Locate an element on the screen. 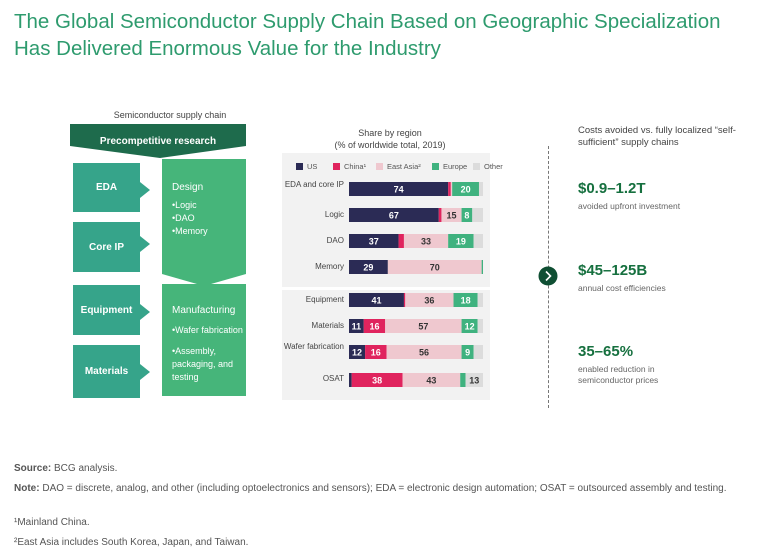 The width and height of the screenshot is (768, 560). category-label: Equipment is located at coordinates (324, 299).